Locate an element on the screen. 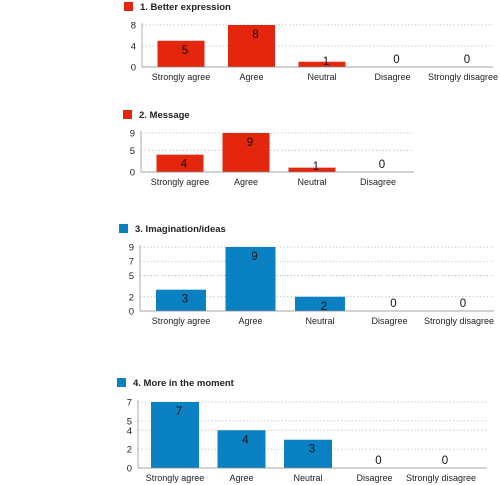  data-label: 7 is located at coordinates (179, 412).